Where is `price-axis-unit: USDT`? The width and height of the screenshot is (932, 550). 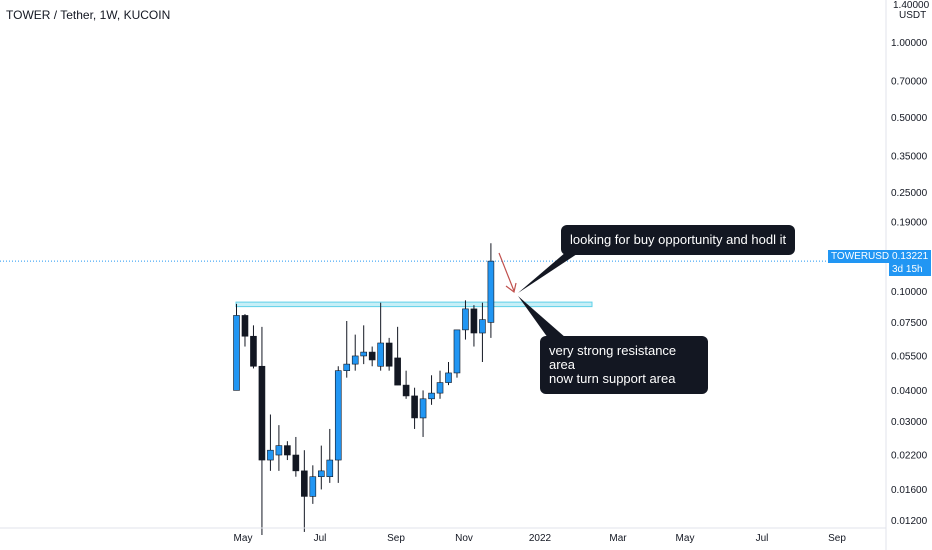
price-axis-unit: USDT is located at coordinates (912, 15).